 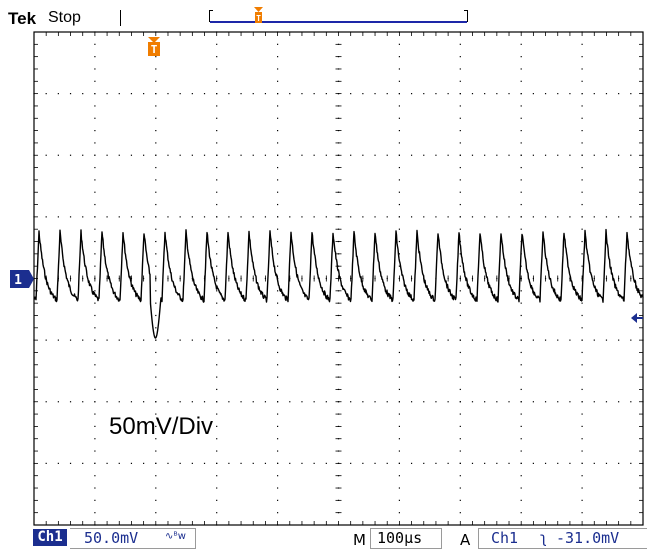 I want to click on trigger-level-arrow-icon, so click(x=637, y=318).